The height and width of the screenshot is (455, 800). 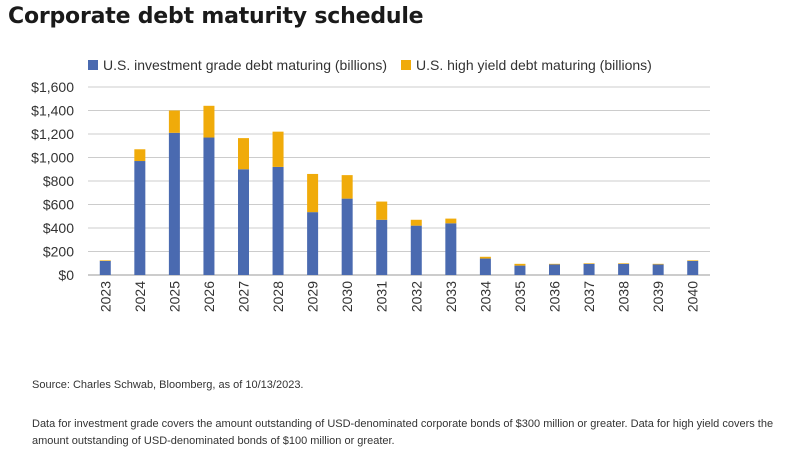 What do you see at coordinates (58, 228) in the screenshot?
I see `y-tick-label: $400` at bounding box center [58, 228].